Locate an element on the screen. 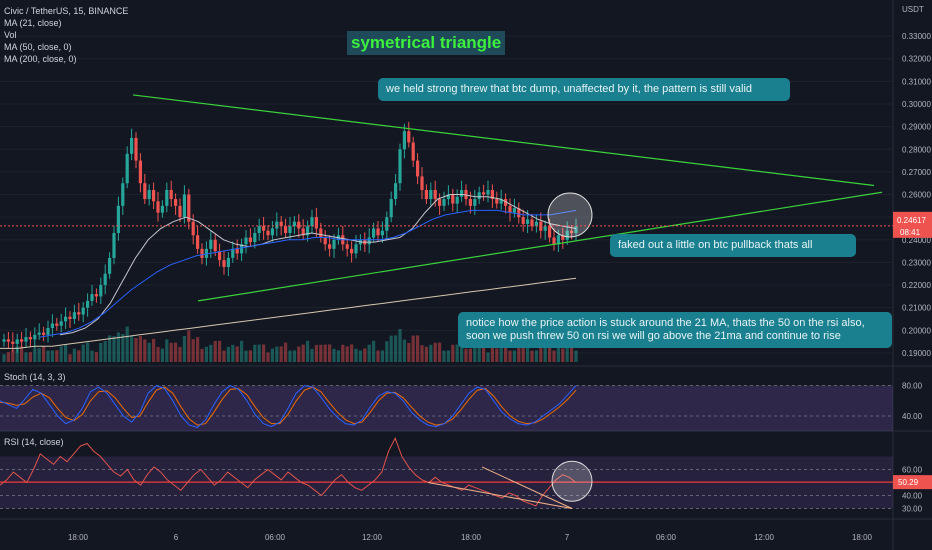 Image resolution: width=932 pixels, height=550 pixels. stoch-d-line is located at coordinates (288, 406).